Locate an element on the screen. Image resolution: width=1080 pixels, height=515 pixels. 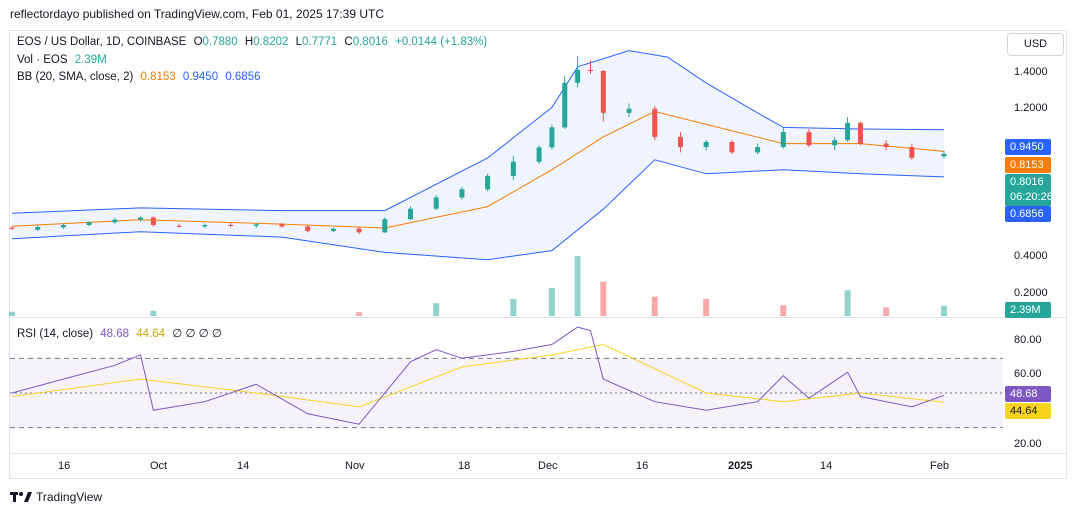
rsi-ma-value: 44.64 is located at coordinates (151, 334).